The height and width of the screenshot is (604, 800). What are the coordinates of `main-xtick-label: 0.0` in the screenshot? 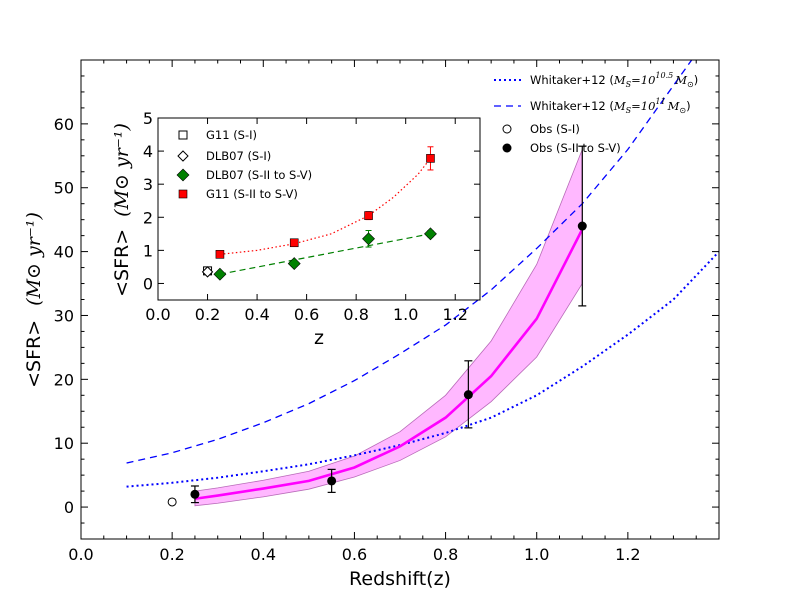 It's located at (80, 554).